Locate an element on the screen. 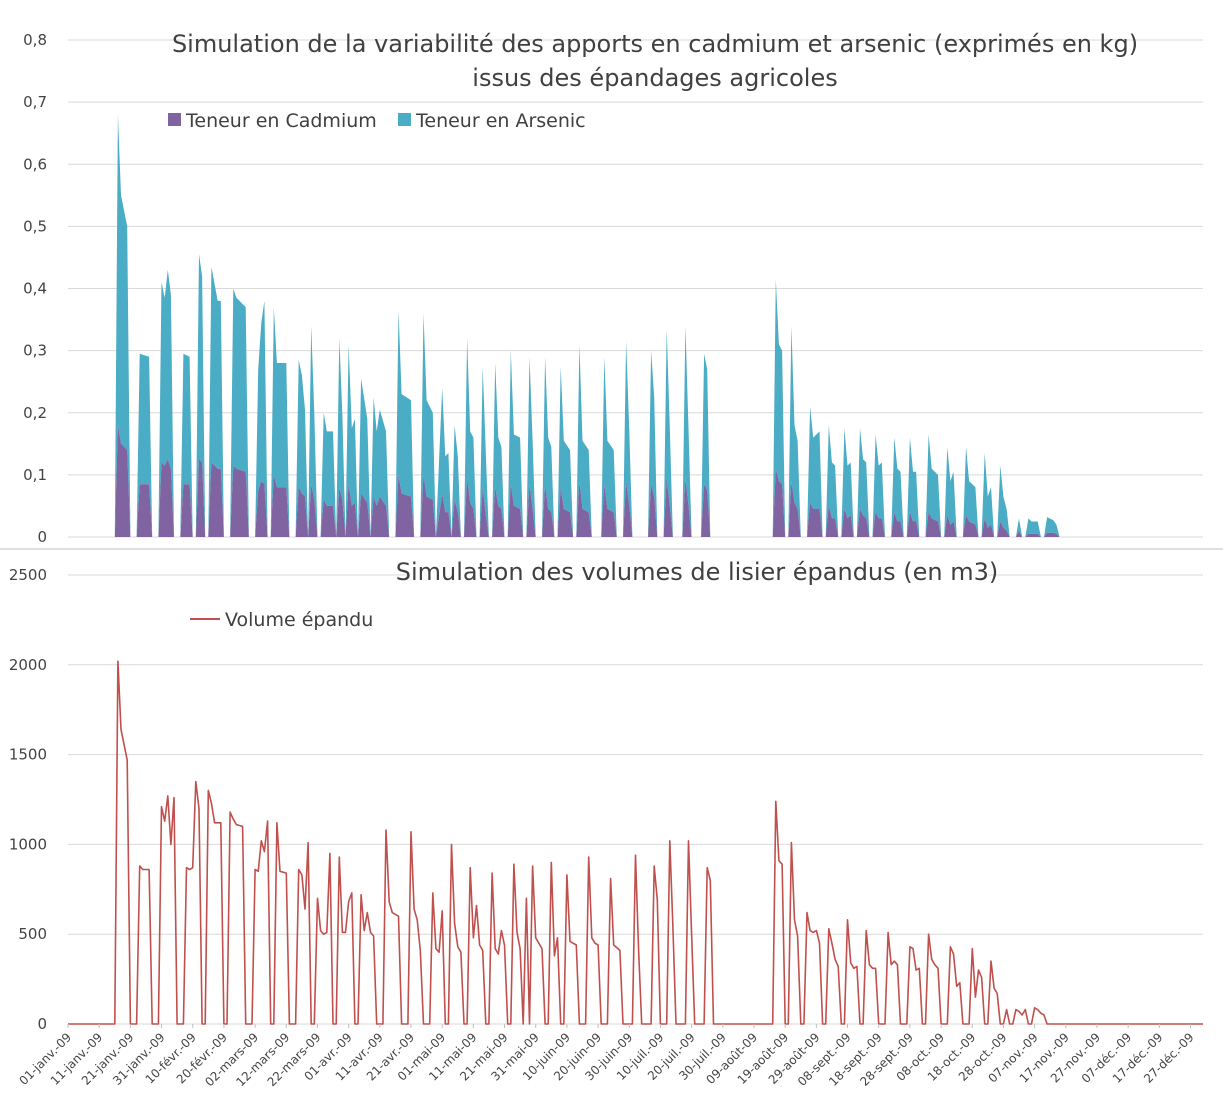 The height and width of the screenshot is (1100, 1223). bottom-y-tick-label: 2500 is located at coordinates (28, 575).